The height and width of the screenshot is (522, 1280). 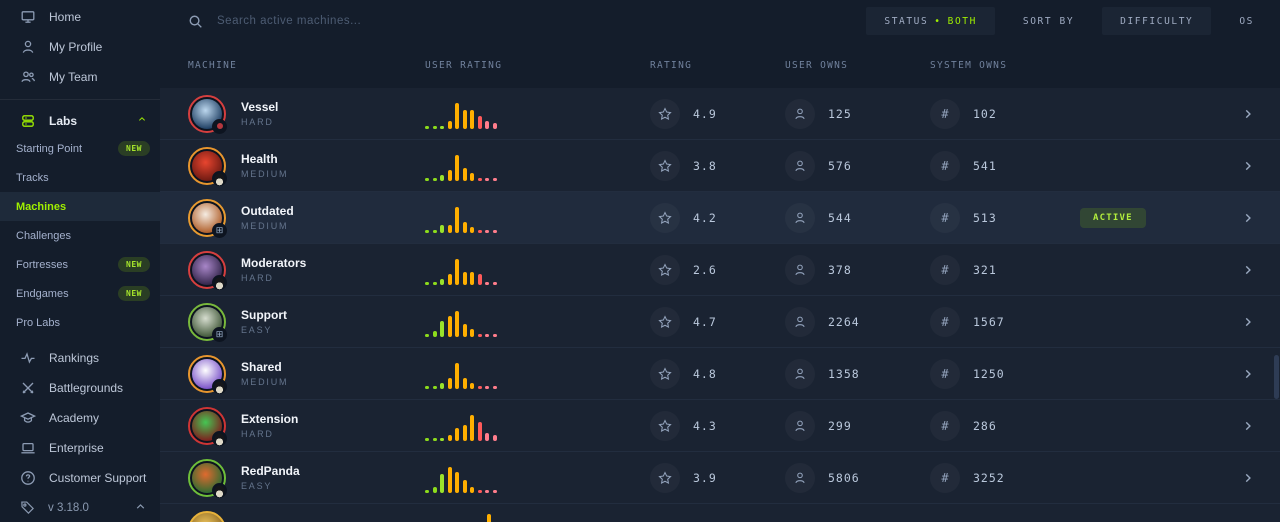 I want to click on sidebar-item-customer-support: Customer Support, so click(x=80, y=478).